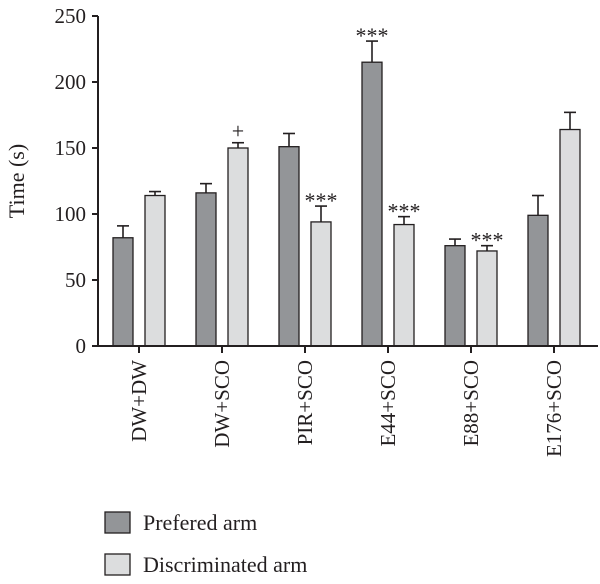  What do you see at coordinates (471, 403) in the screenshot?
I see `x-tick-label: E88+SCO` at bounding box center [471, 403].